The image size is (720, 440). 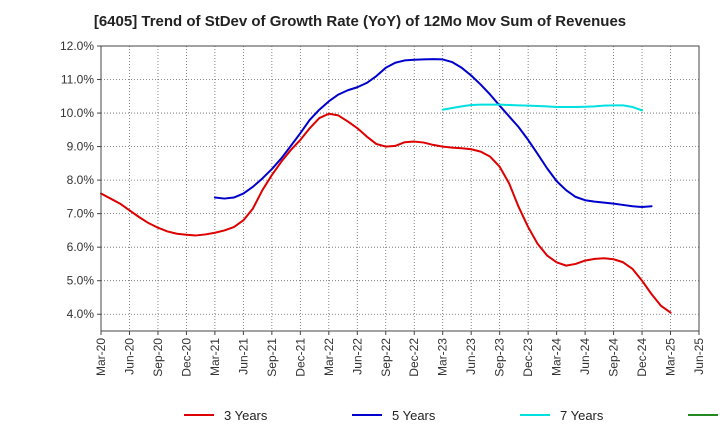 I want to click on legend-label: 7 Years, so click(x=582, y=415).